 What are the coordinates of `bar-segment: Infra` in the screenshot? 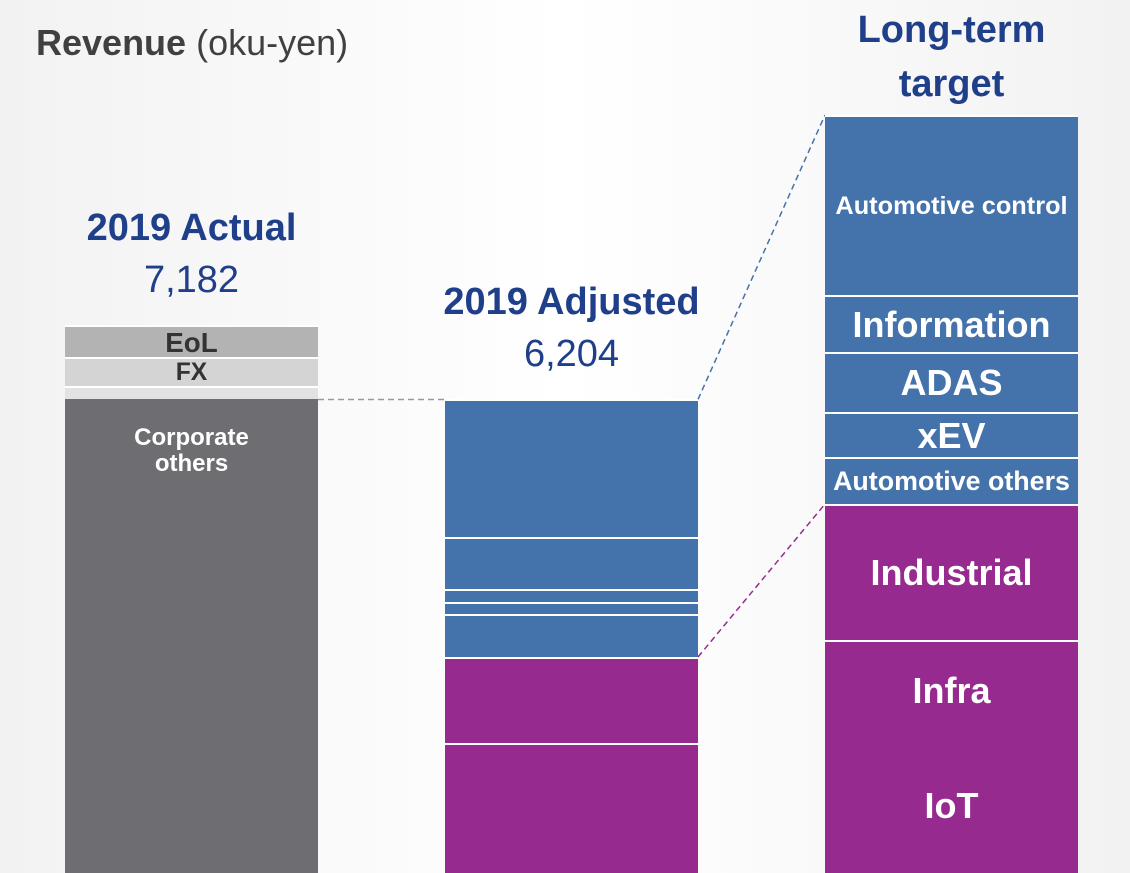 It's located at (951, 690).